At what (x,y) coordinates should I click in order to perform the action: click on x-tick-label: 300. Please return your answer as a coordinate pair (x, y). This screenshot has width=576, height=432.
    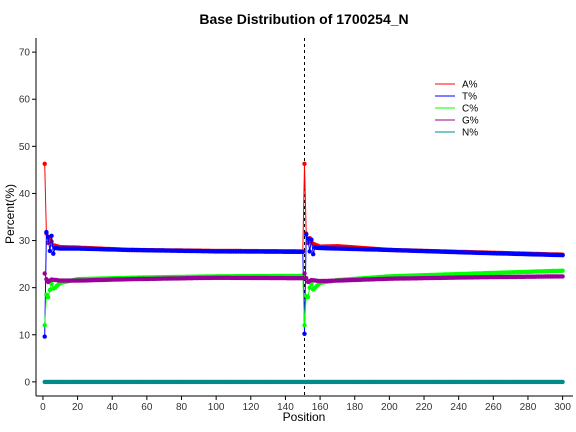
    Looking at the image, I should click on (562, 407).